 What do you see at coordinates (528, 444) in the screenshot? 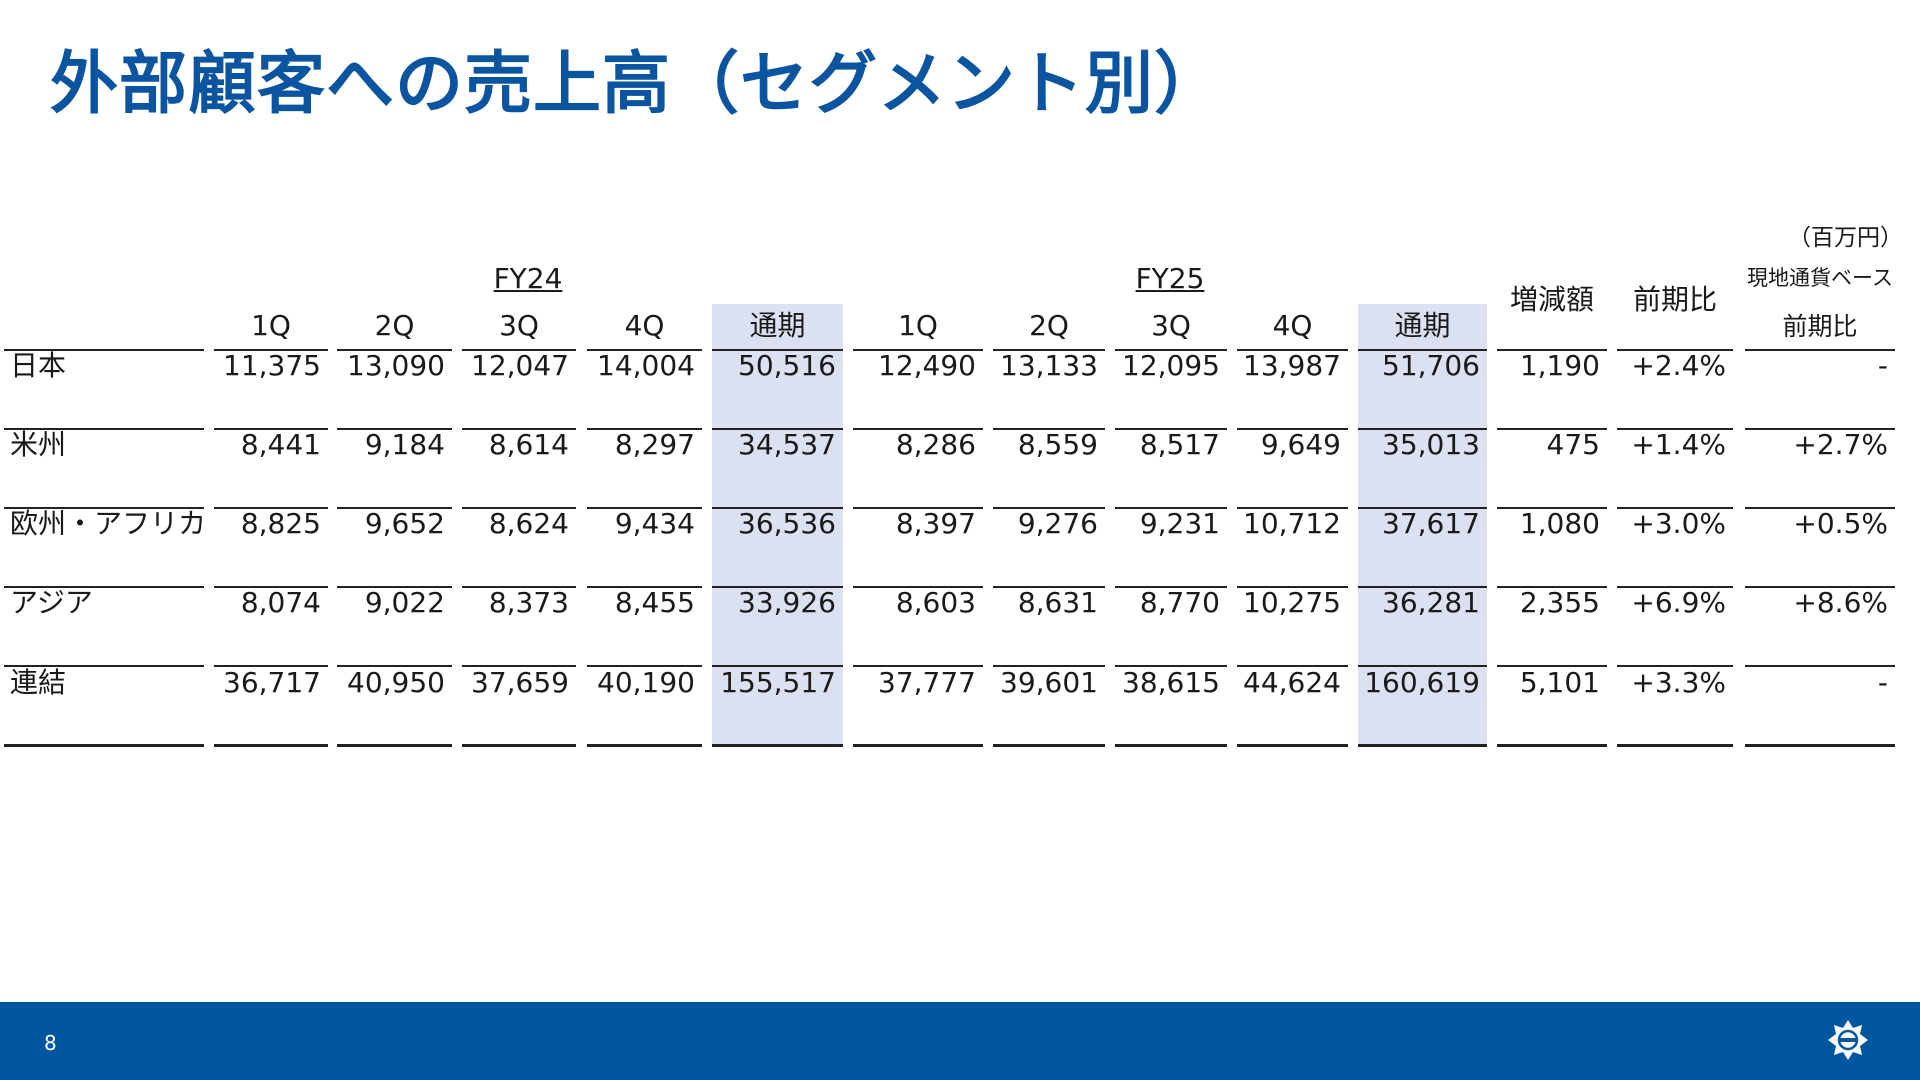
I see `table-cell: 8,614` at bounding box center [528, 444].